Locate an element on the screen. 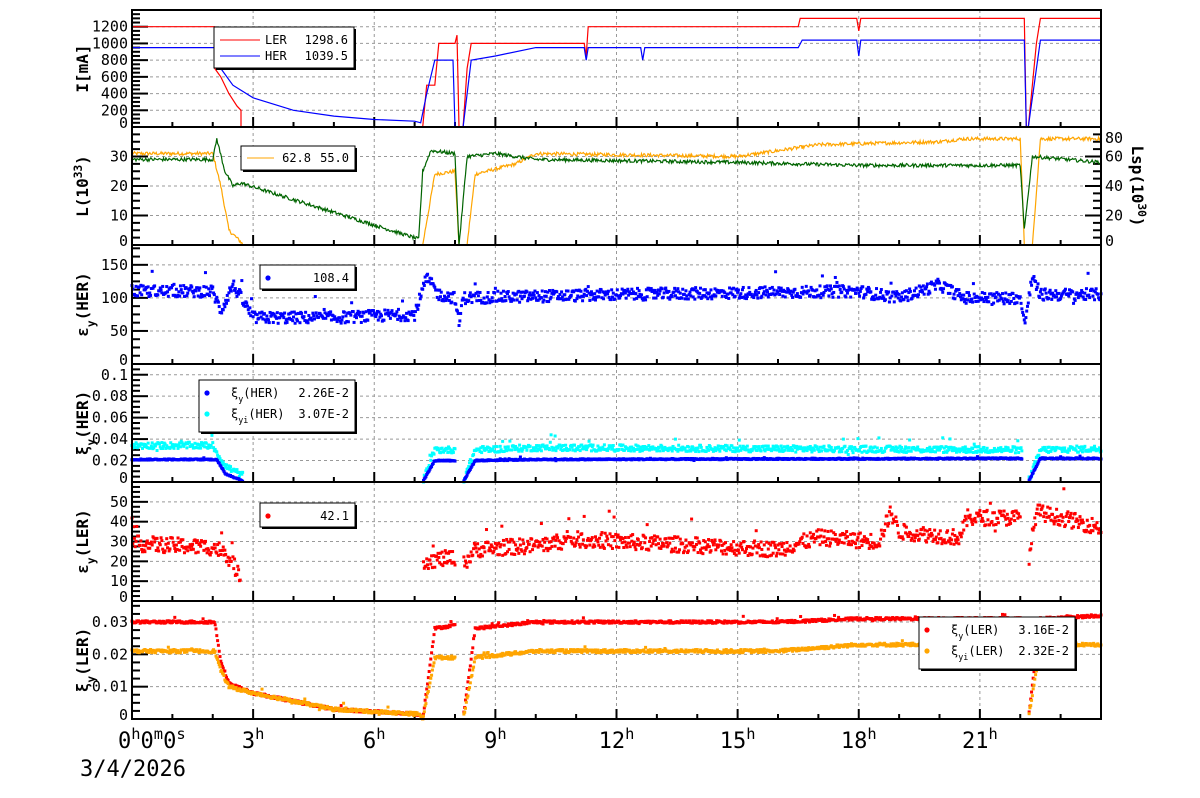 This screenshot has height=798, width=1200. y-axis-label-part: ξ is located at coordinates (82, 688).